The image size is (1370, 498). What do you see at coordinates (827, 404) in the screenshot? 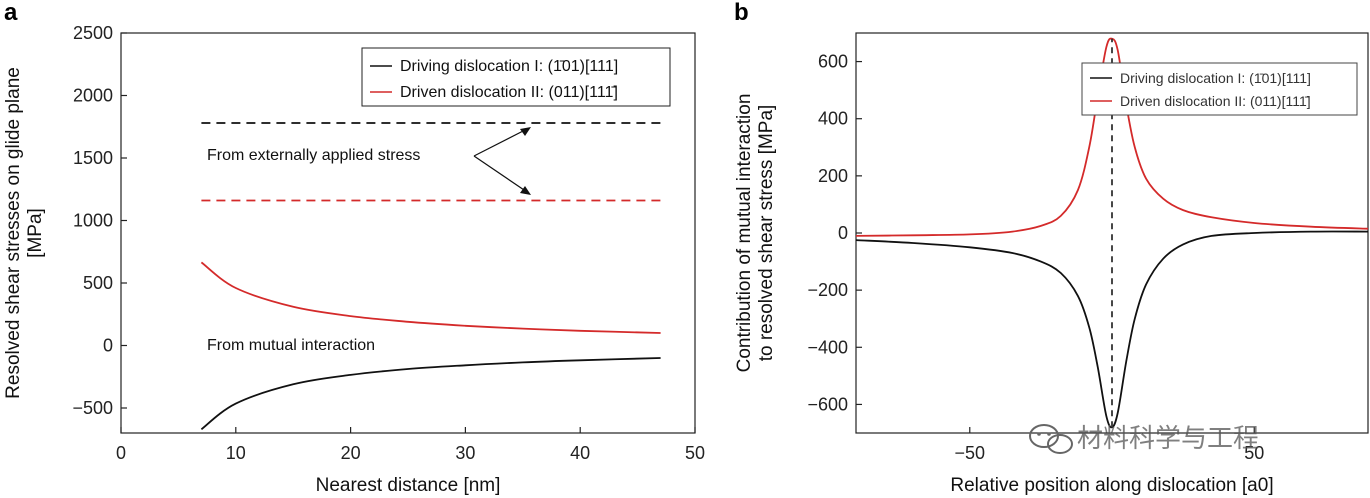
I see `b-ytick-label: −600` at bounding box center [827, 404].